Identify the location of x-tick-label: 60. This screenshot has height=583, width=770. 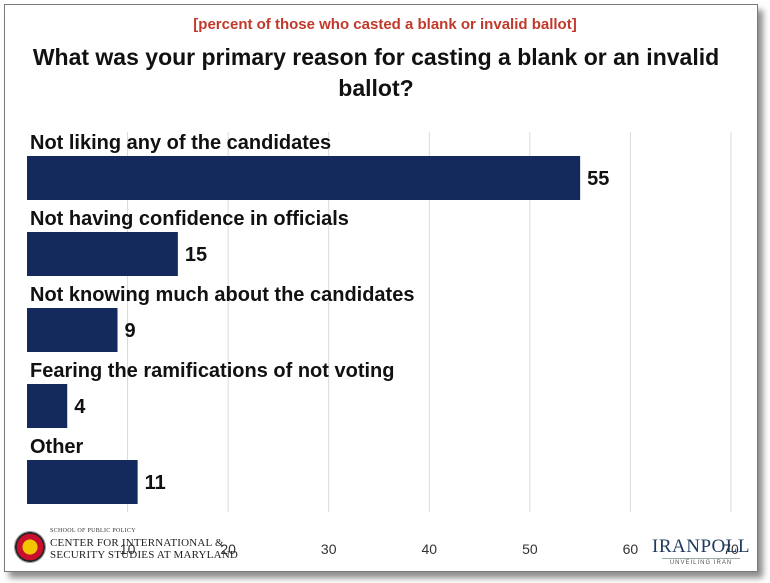
(631, 549).